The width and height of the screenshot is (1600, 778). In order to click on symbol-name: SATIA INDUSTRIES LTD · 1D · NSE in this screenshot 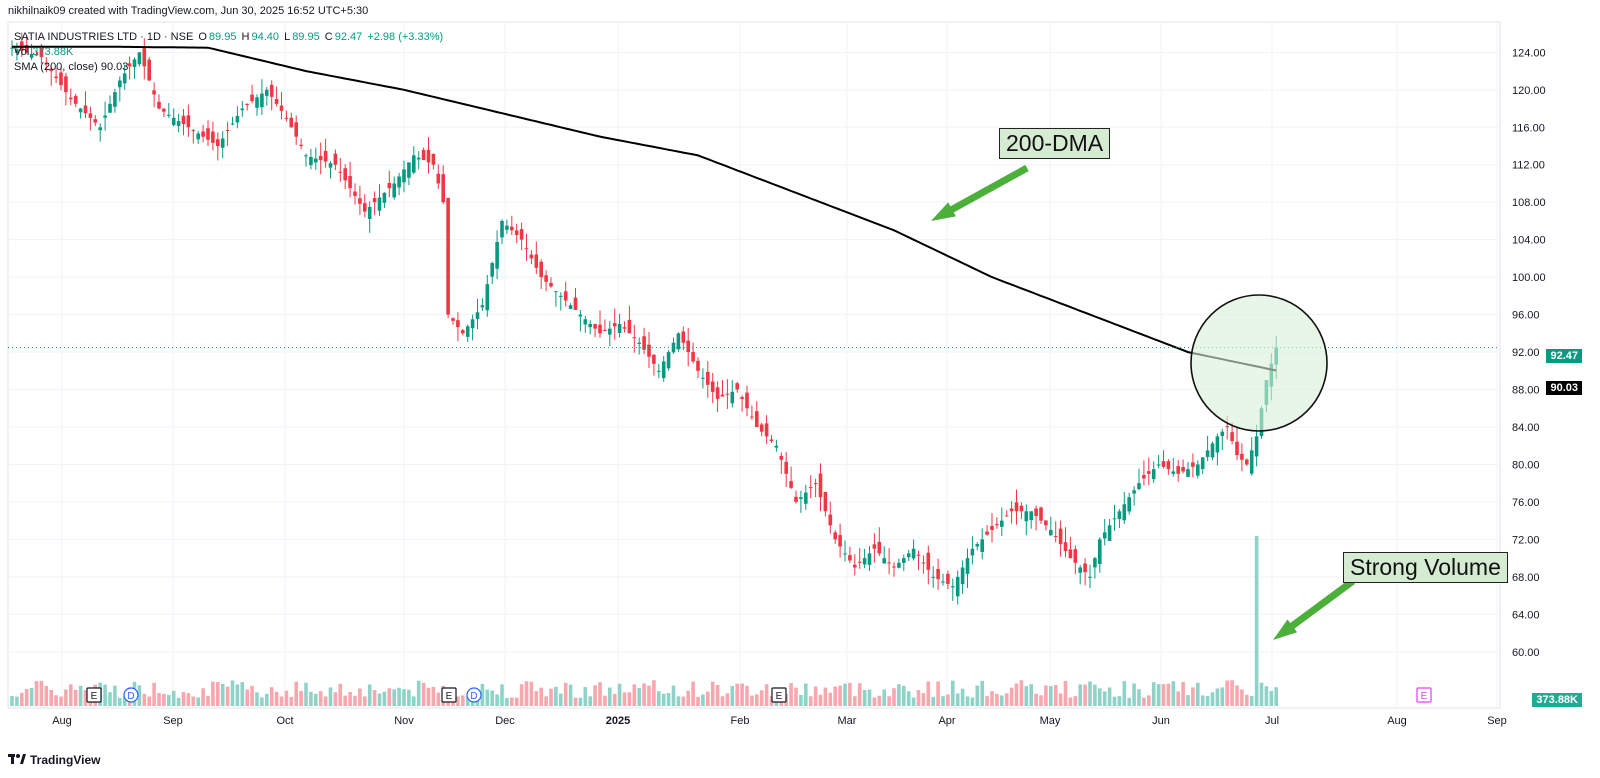, I will do `click(104, 37)`.